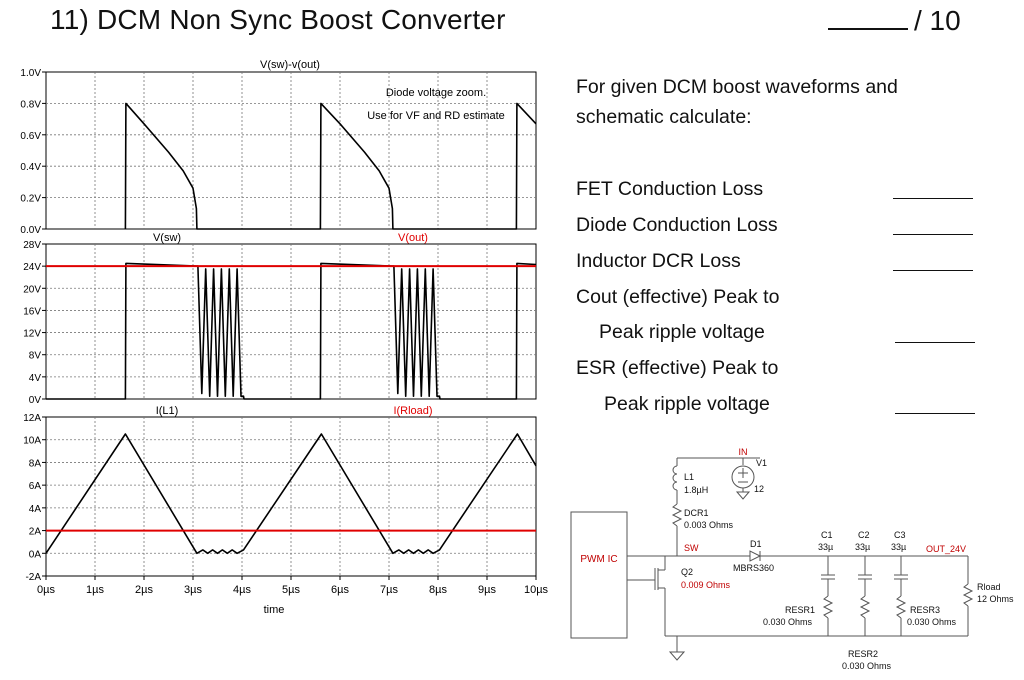 The height and width of the screenshot is (680, 1024). Describe the element at coordinates (32, 418) in the screenshot. I see `y-tick-label: 12A` at that location.